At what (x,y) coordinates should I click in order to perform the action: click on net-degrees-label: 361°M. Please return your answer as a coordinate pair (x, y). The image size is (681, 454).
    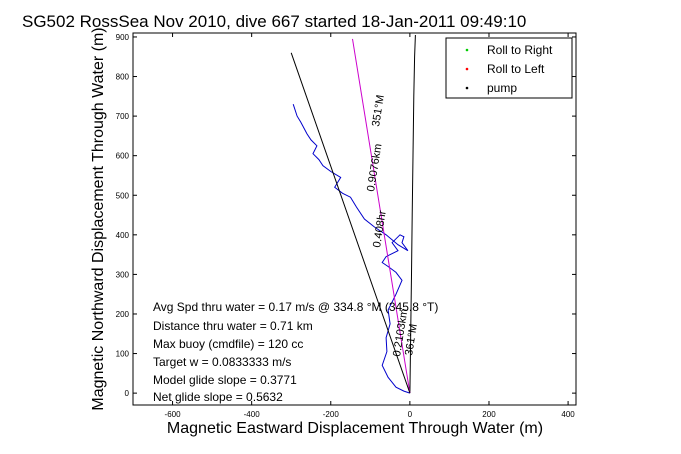
    Looking at the image, I should click on (411, 339).